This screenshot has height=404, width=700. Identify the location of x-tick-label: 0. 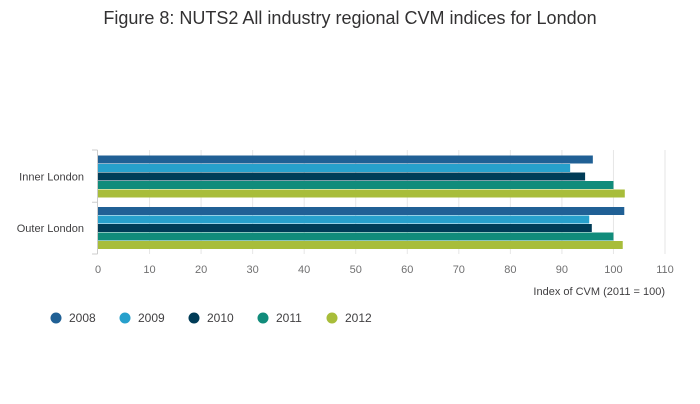
(98, 270).